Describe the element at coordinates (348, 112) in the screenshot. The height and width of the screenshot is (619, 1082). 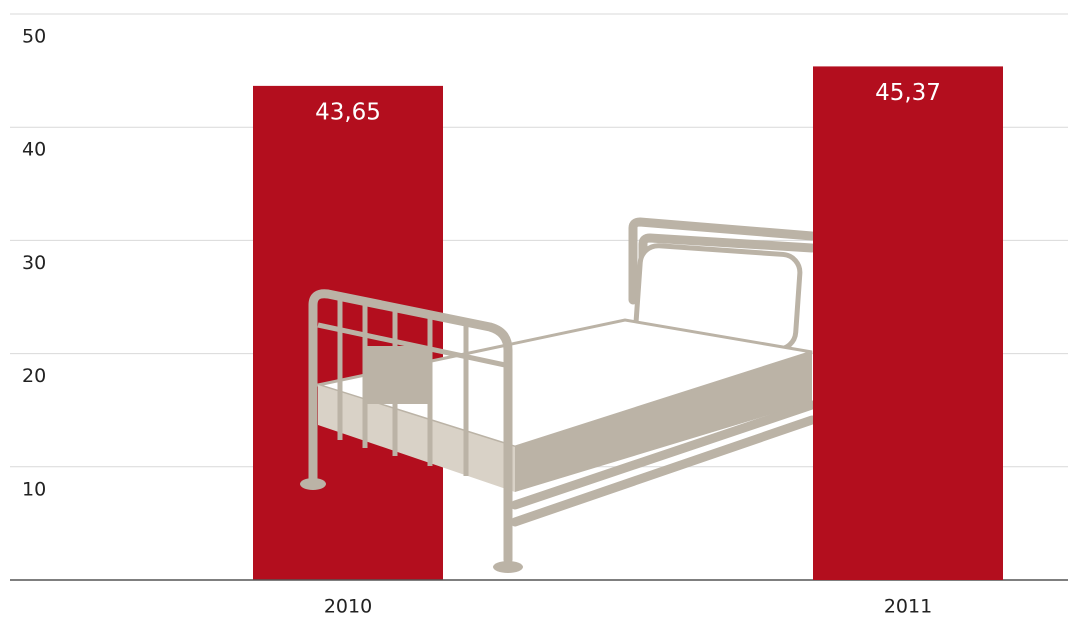
I see `value-label: 43,65` at that location.